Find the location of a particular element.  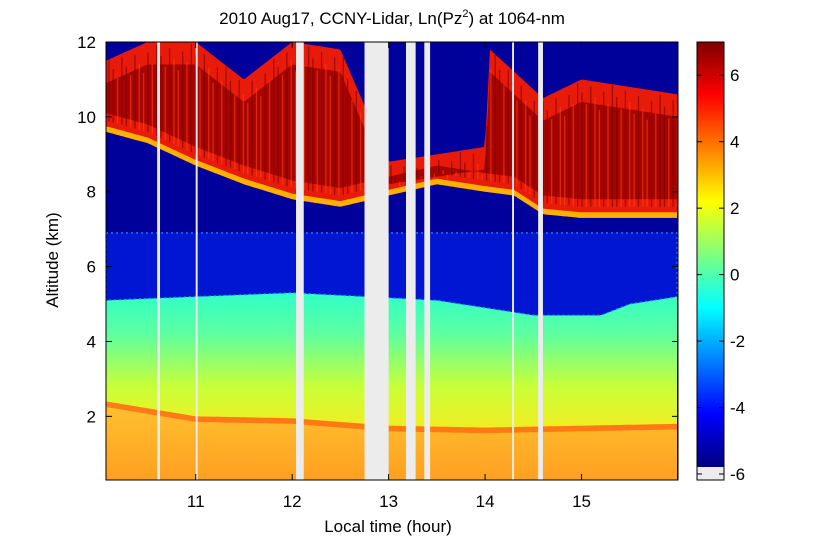

colorbar-gradient is located at coordinates (710, 254).